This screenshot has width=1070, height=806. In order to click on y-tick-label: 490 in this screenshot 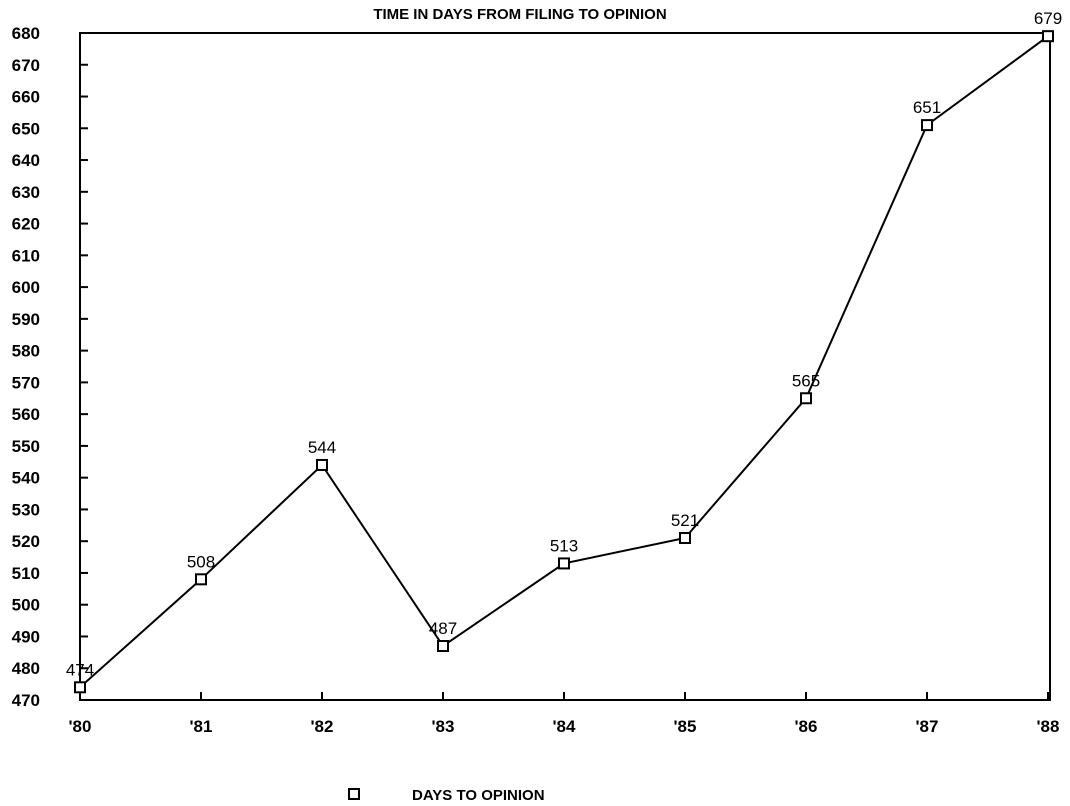, I will do `click(26, 636)`.